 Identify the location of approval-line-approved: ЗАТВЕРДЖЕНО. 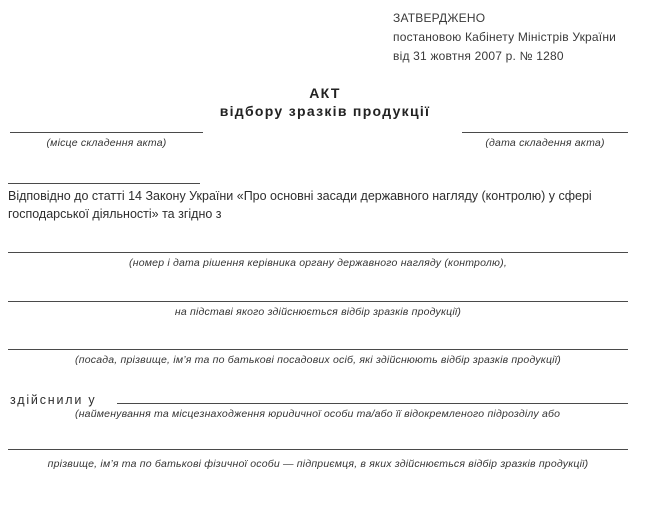
(439, 18).